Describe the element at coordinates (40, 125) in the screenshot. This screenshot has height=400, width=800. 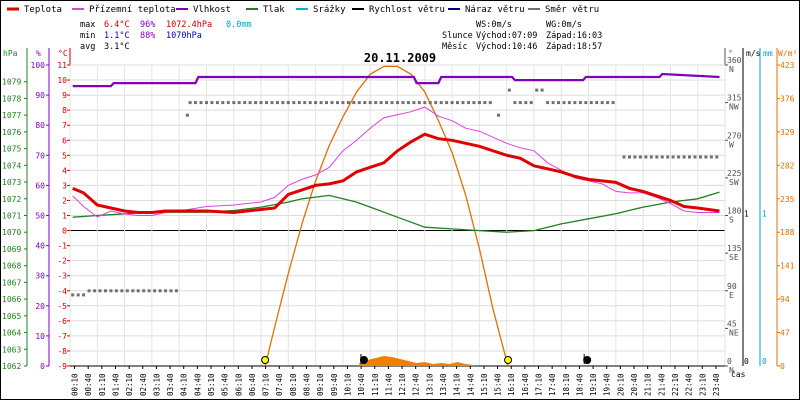
I see `pct-tick-label: 80` at that location.